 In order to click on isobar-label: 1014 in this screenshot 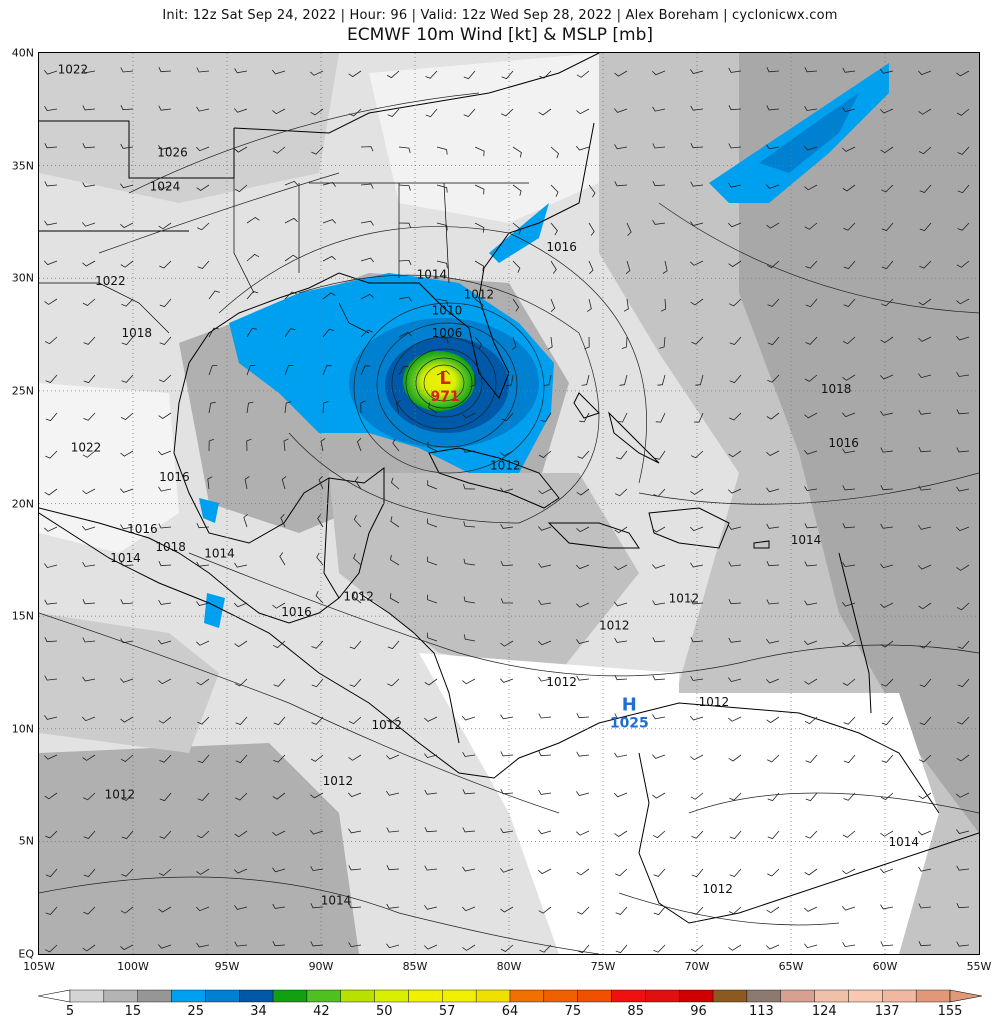, I will do `click(219, 554)`.